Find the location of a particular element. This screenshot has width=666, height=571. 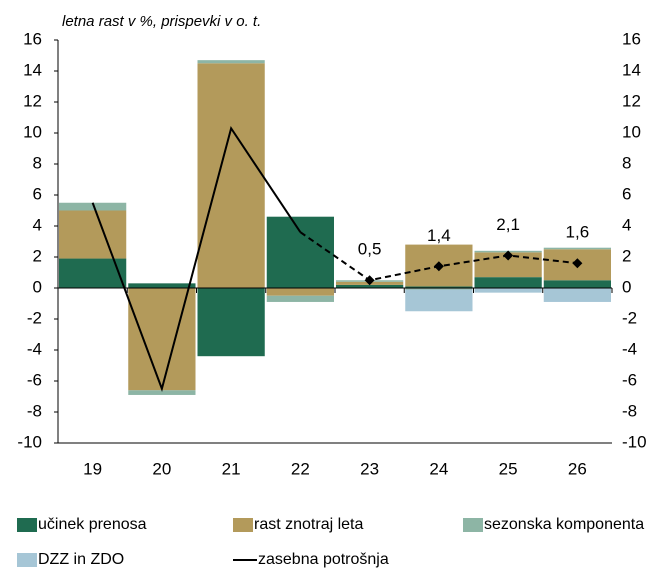

y-tick-label: 2 is located at coordinates (37, 255).